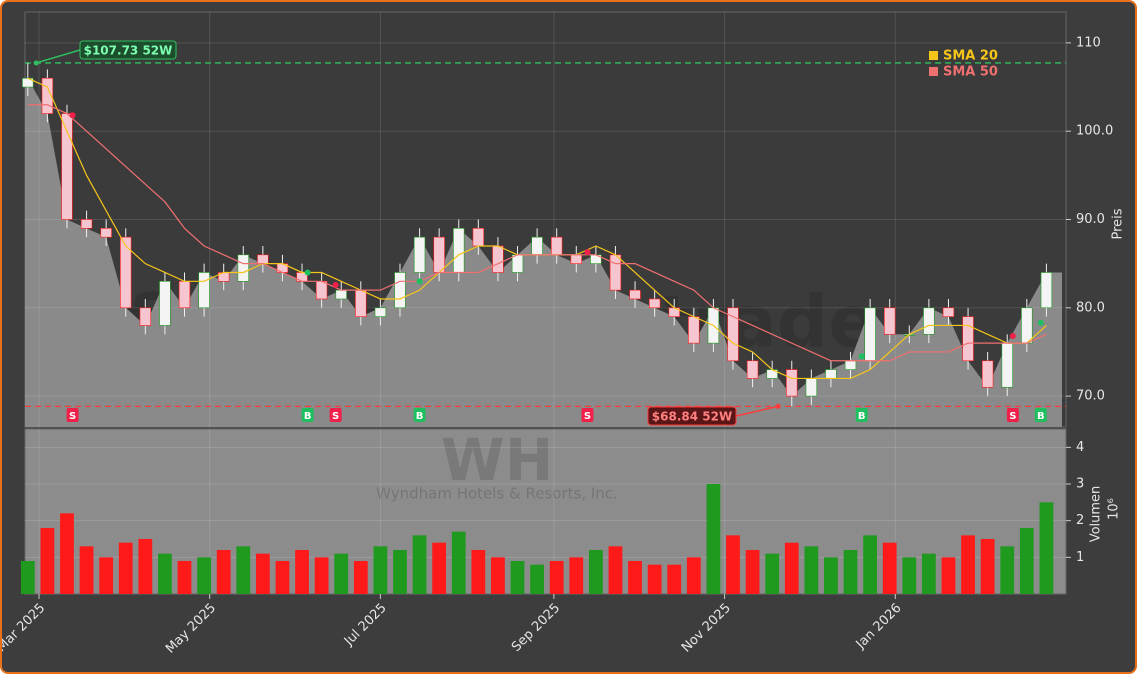  What do you see at coordinates (778, 406) in the screenshot?
I see `arrow-head` at bounding box center [778, 406].